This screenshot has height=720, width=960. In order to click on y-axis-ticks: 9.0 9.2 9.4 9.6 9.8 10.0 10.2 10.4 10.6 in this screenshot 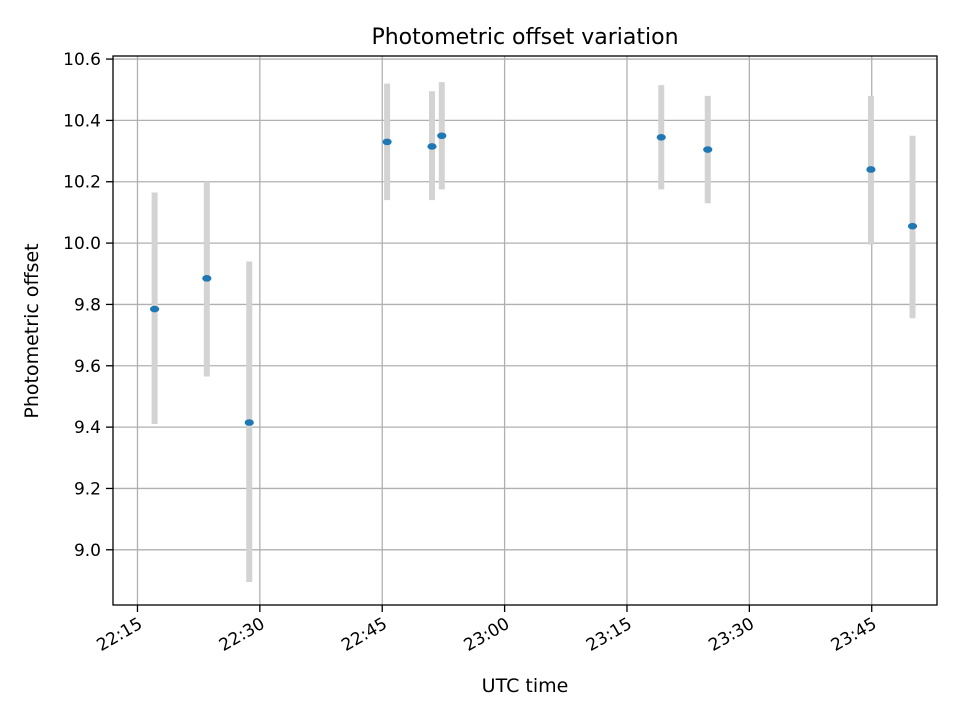, I will do `click(88, 305)`.